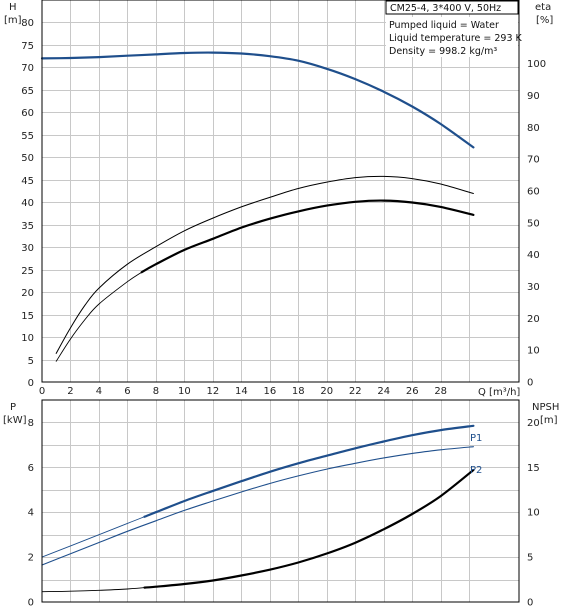 The image size is (574, 611). I want to click on x-tick-label: 12, so click(212, 391).